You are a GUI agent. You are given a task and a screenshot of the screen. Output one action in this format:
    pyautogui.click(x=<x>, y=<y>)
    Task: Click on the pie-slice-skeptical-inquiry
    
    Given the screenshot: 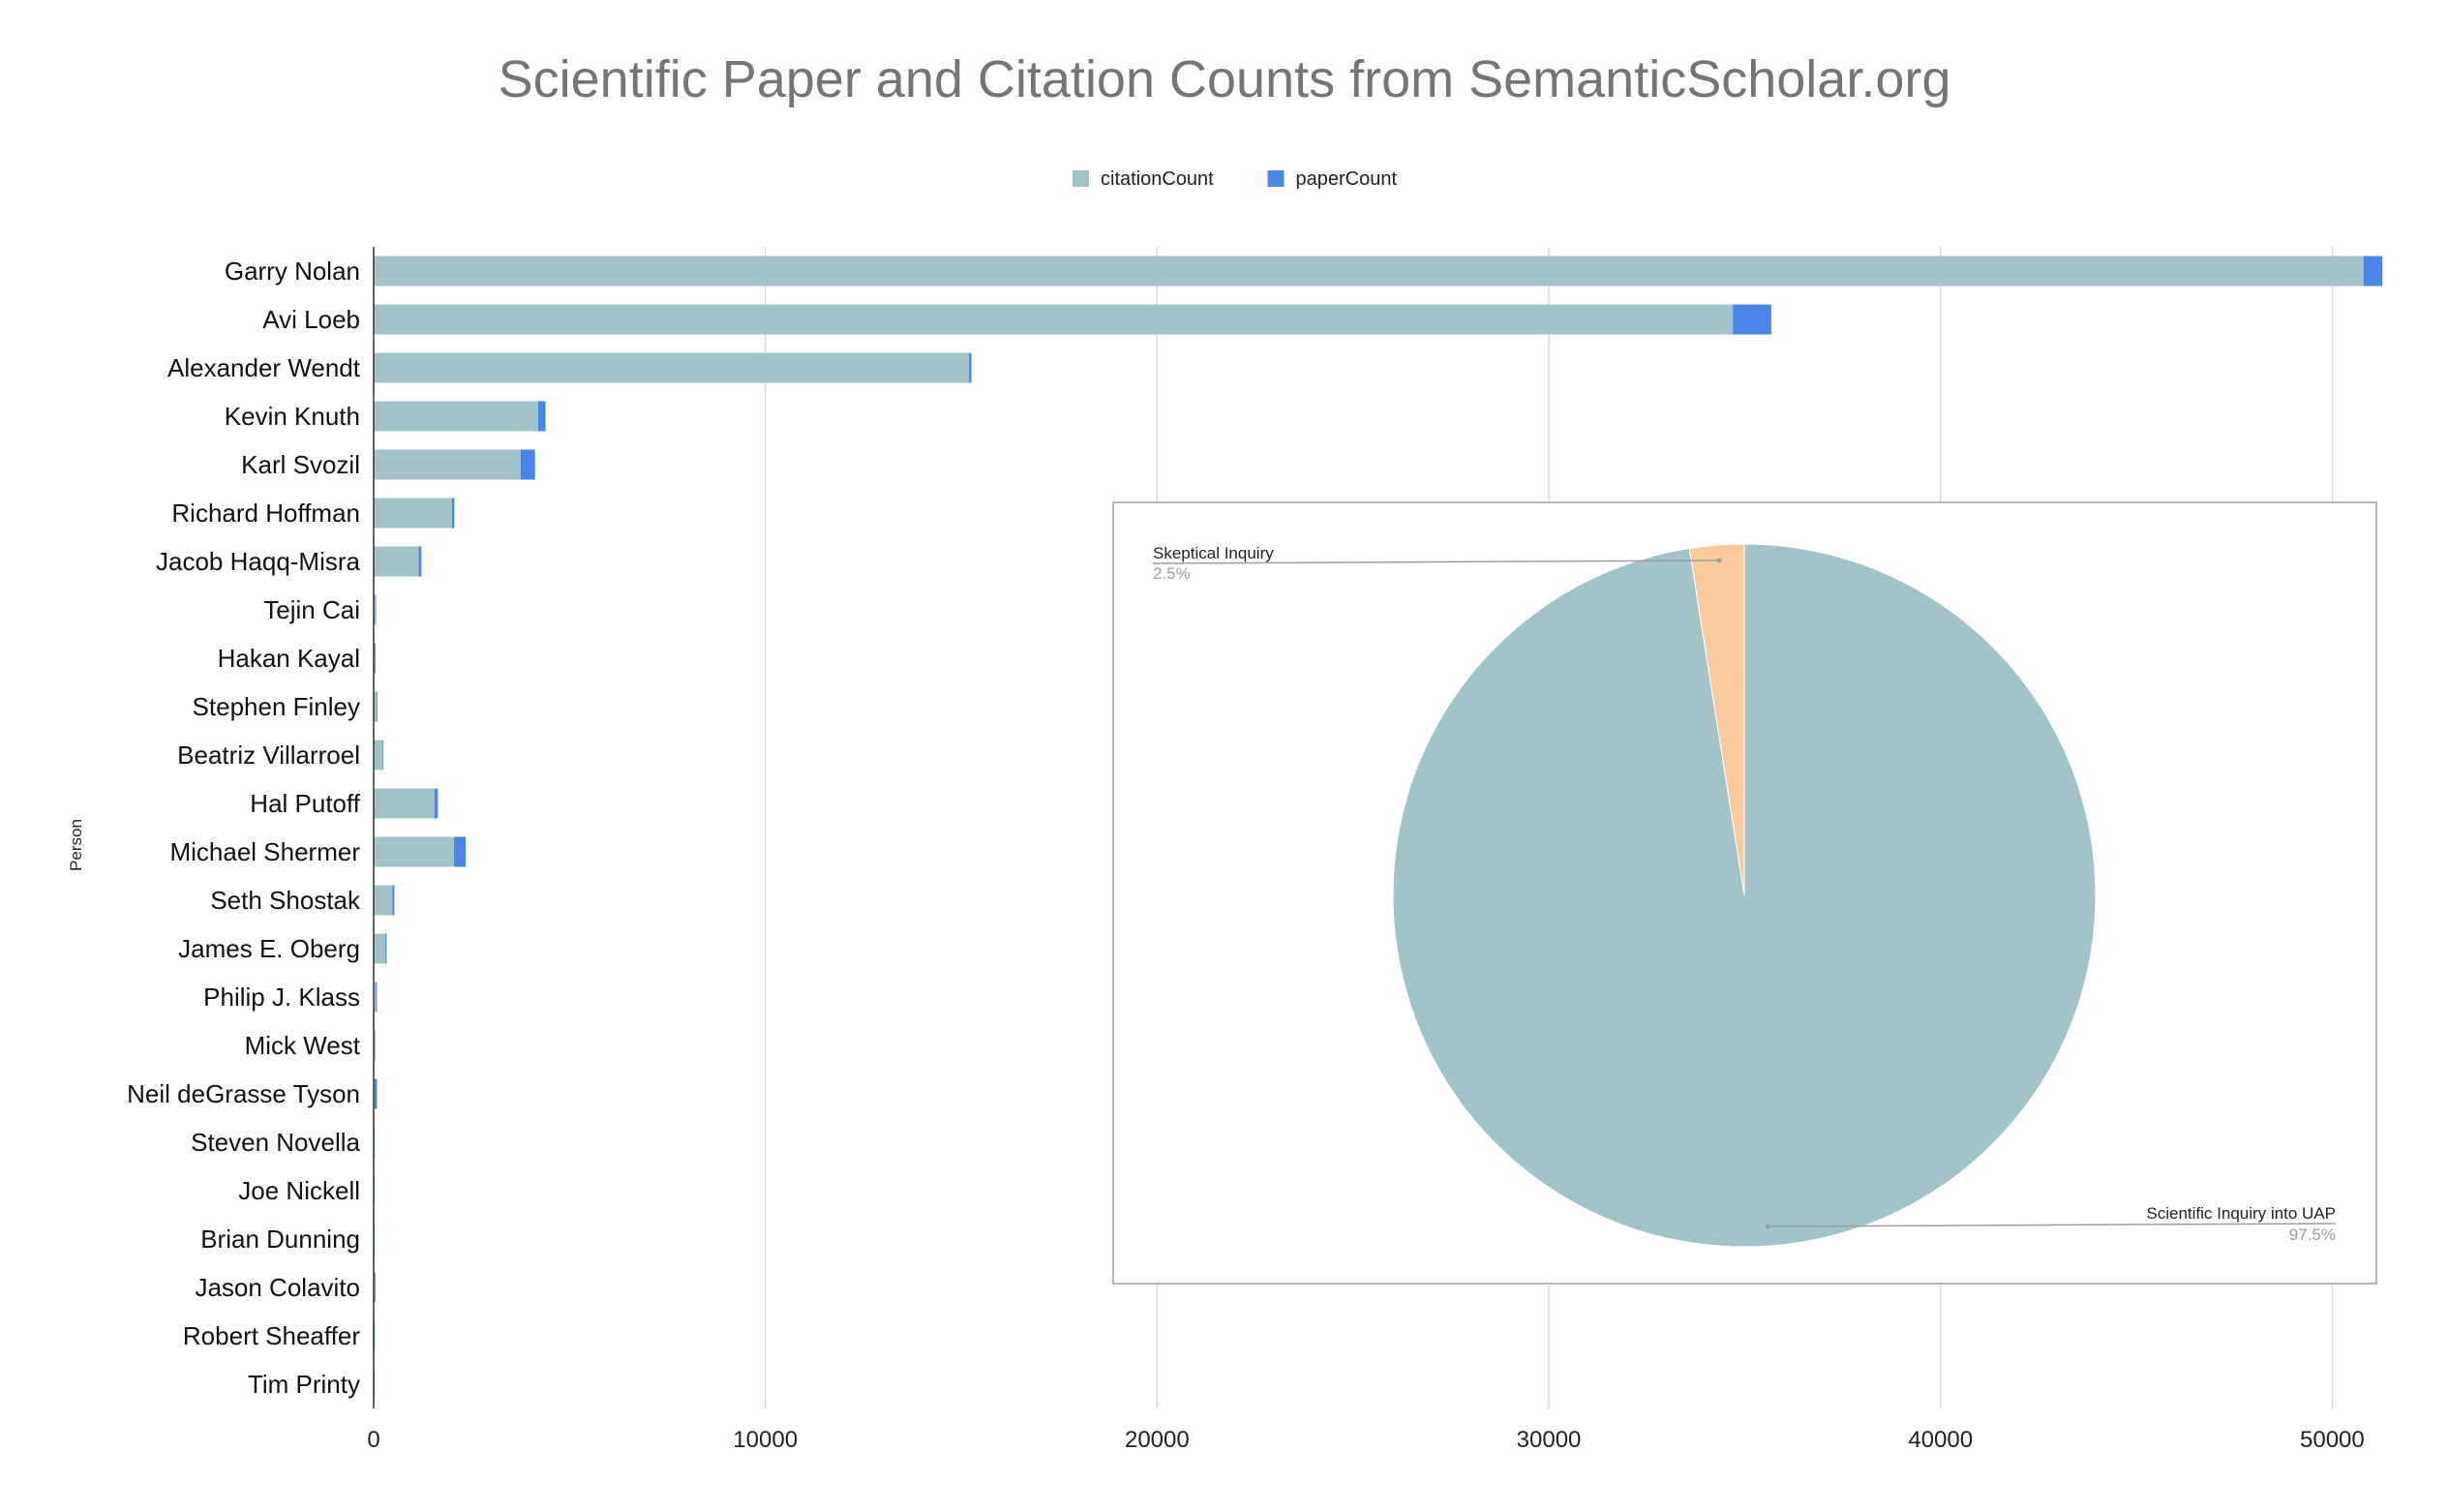 What is the action you would take?
    pyautogui.click(x=1716, y=719)
    